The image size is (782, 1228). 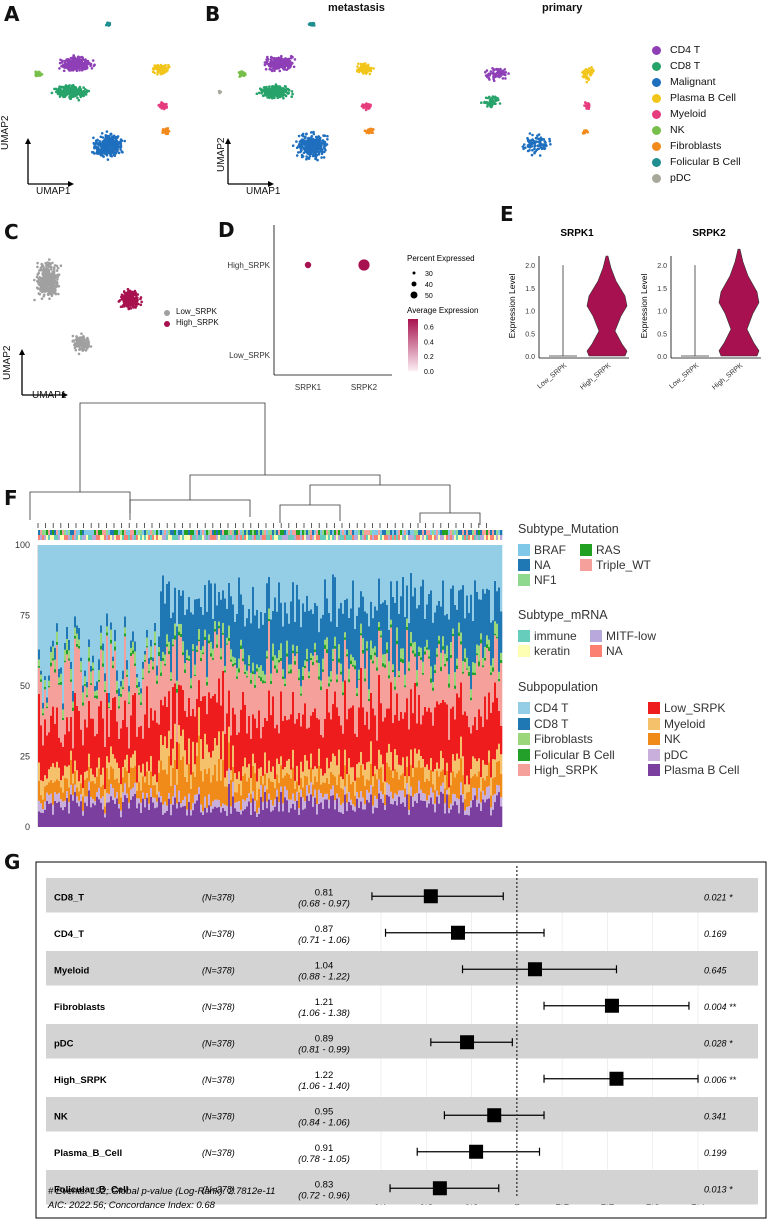 I want to click on panel-label-g: G, so click(x=12, y=862).